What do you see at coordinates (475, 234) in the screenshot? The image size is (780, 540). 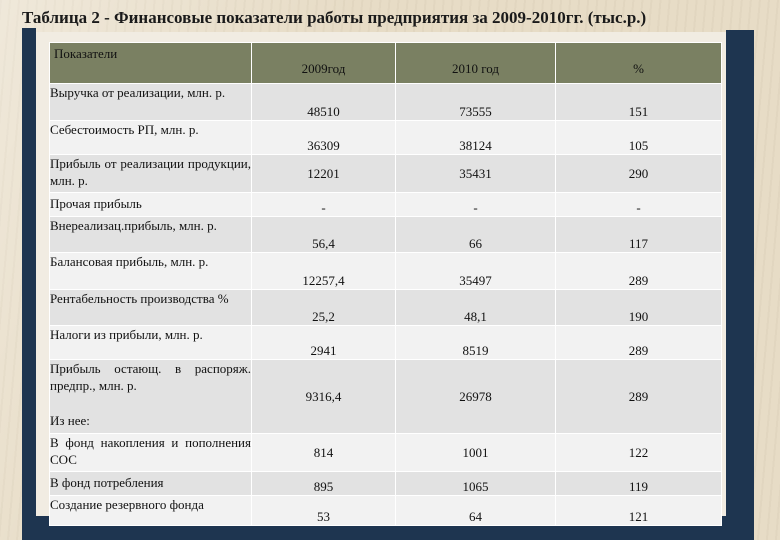 I see `row-value-2010: 66` at bounding box center [475, 234].